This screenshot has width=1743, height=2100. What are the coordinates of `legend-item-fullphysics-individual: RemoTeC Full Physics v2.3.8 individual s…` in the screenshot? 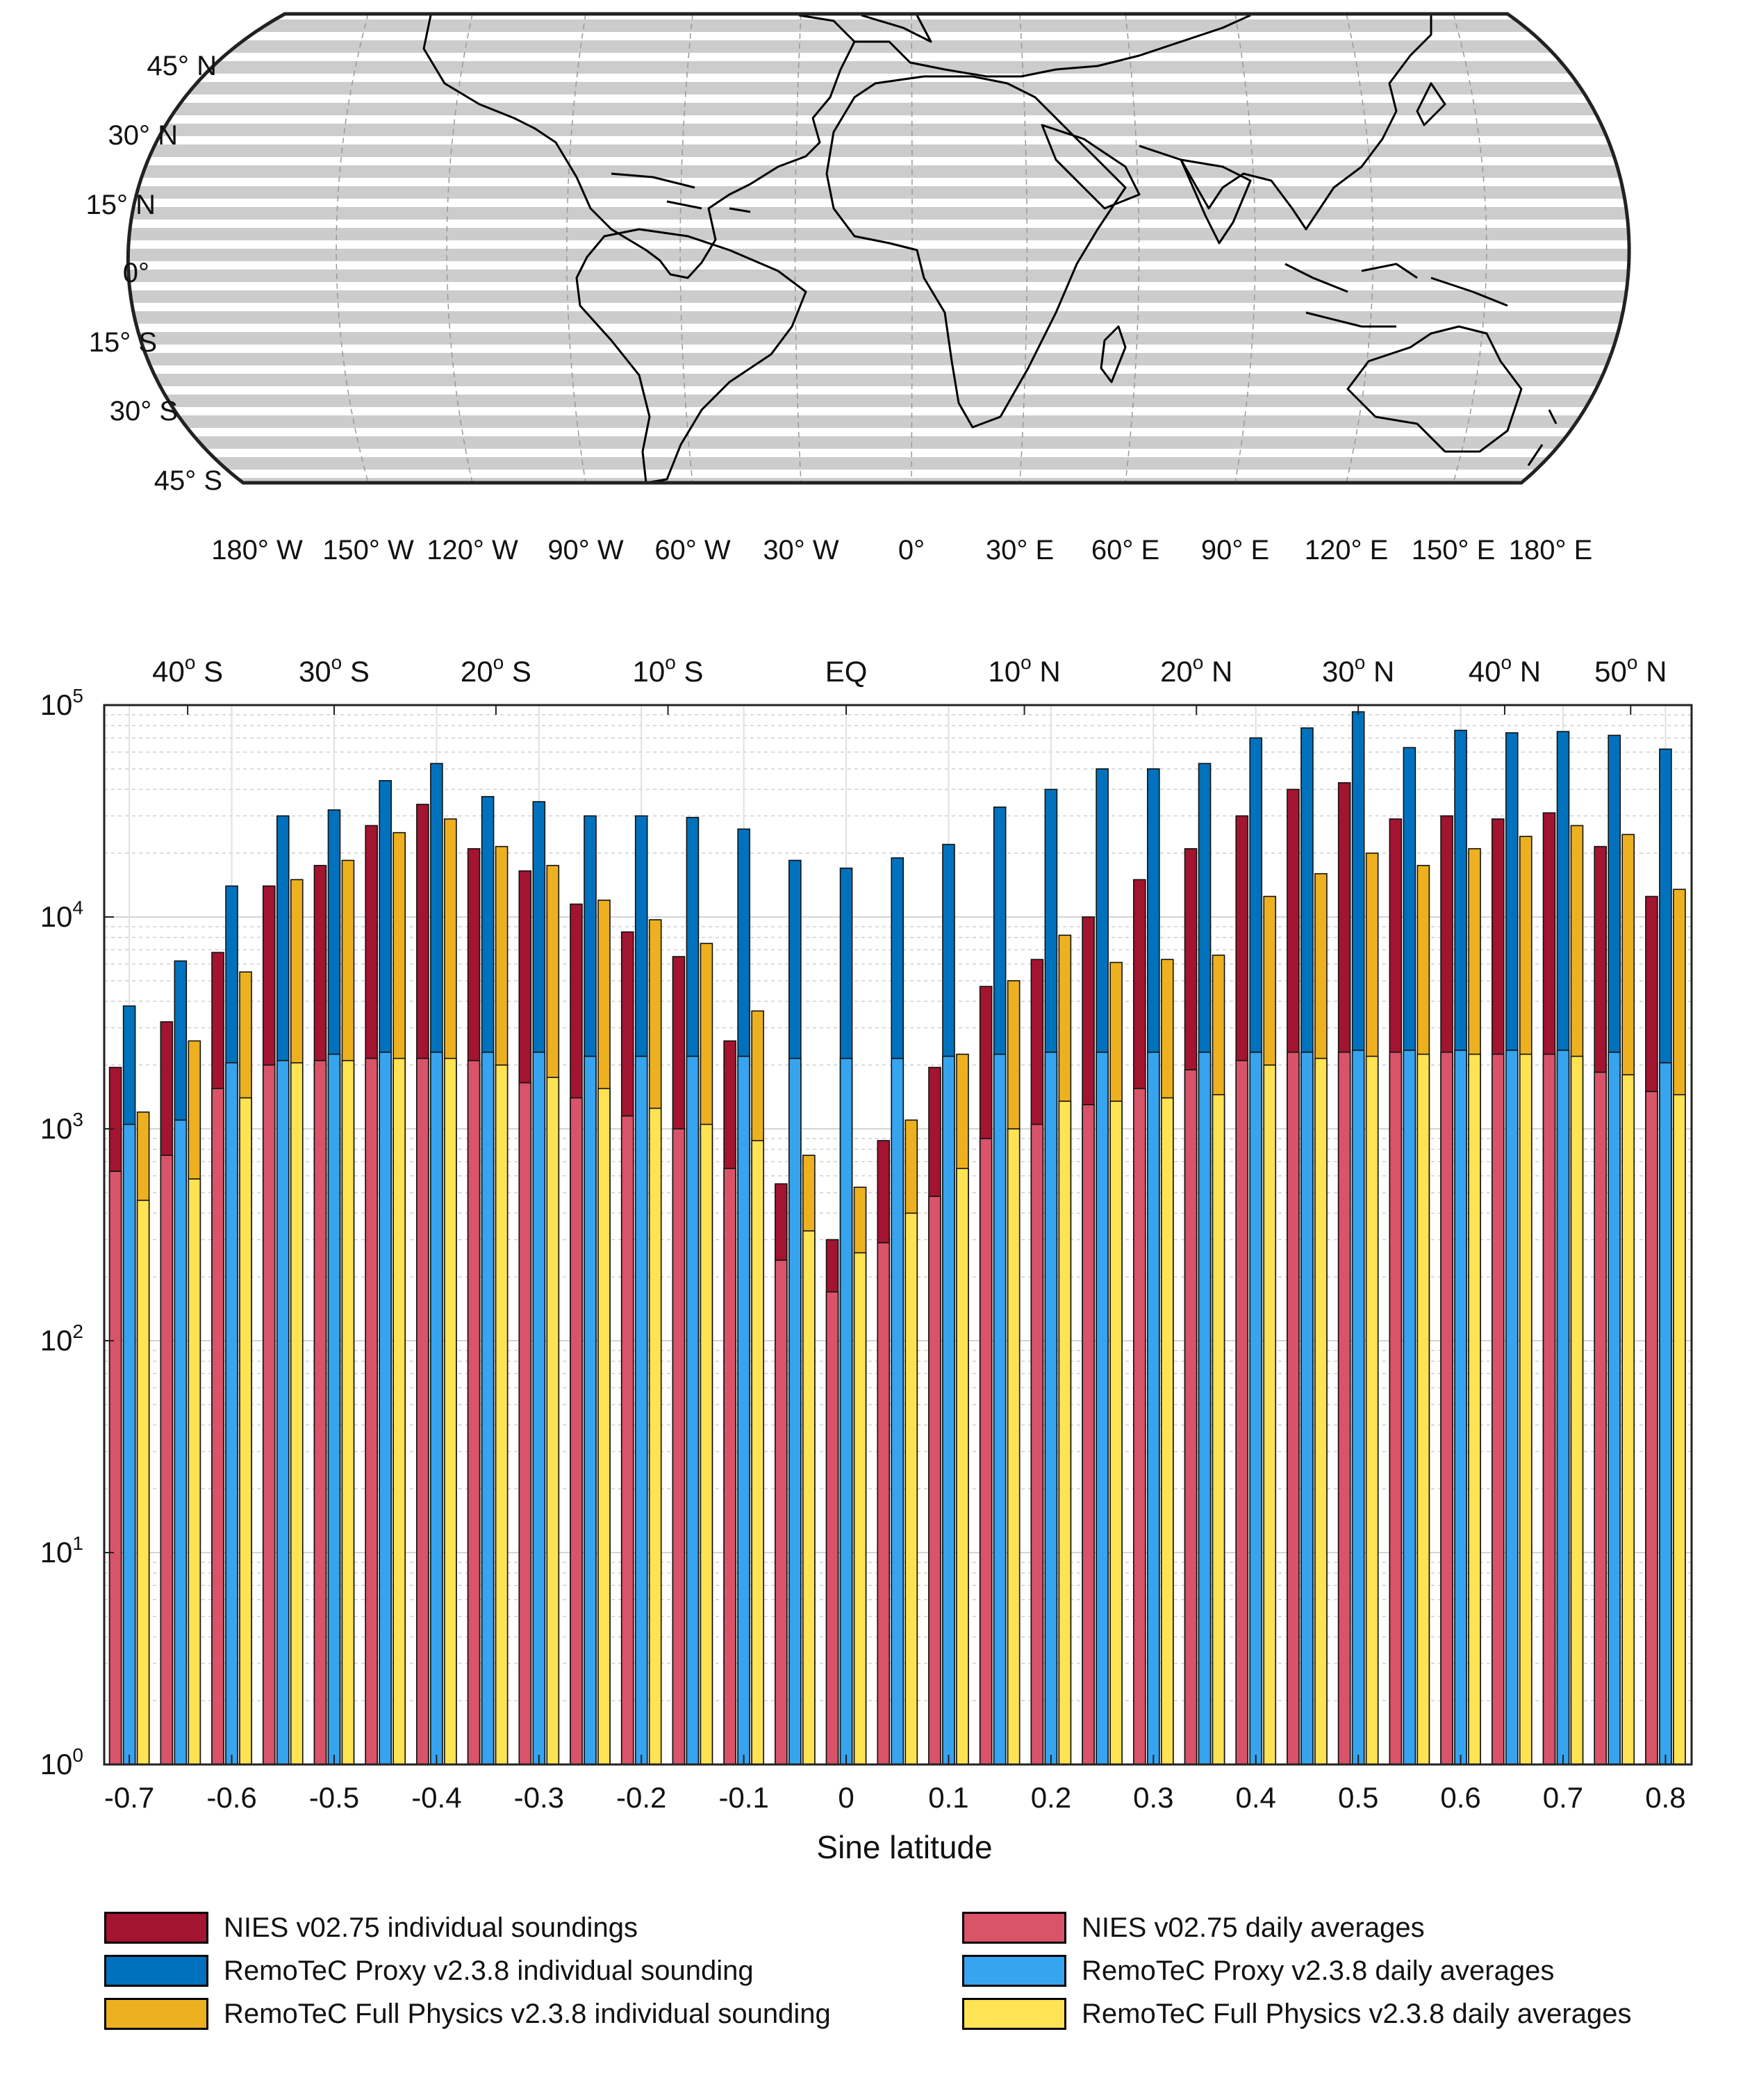 It's located at (467, 2014).